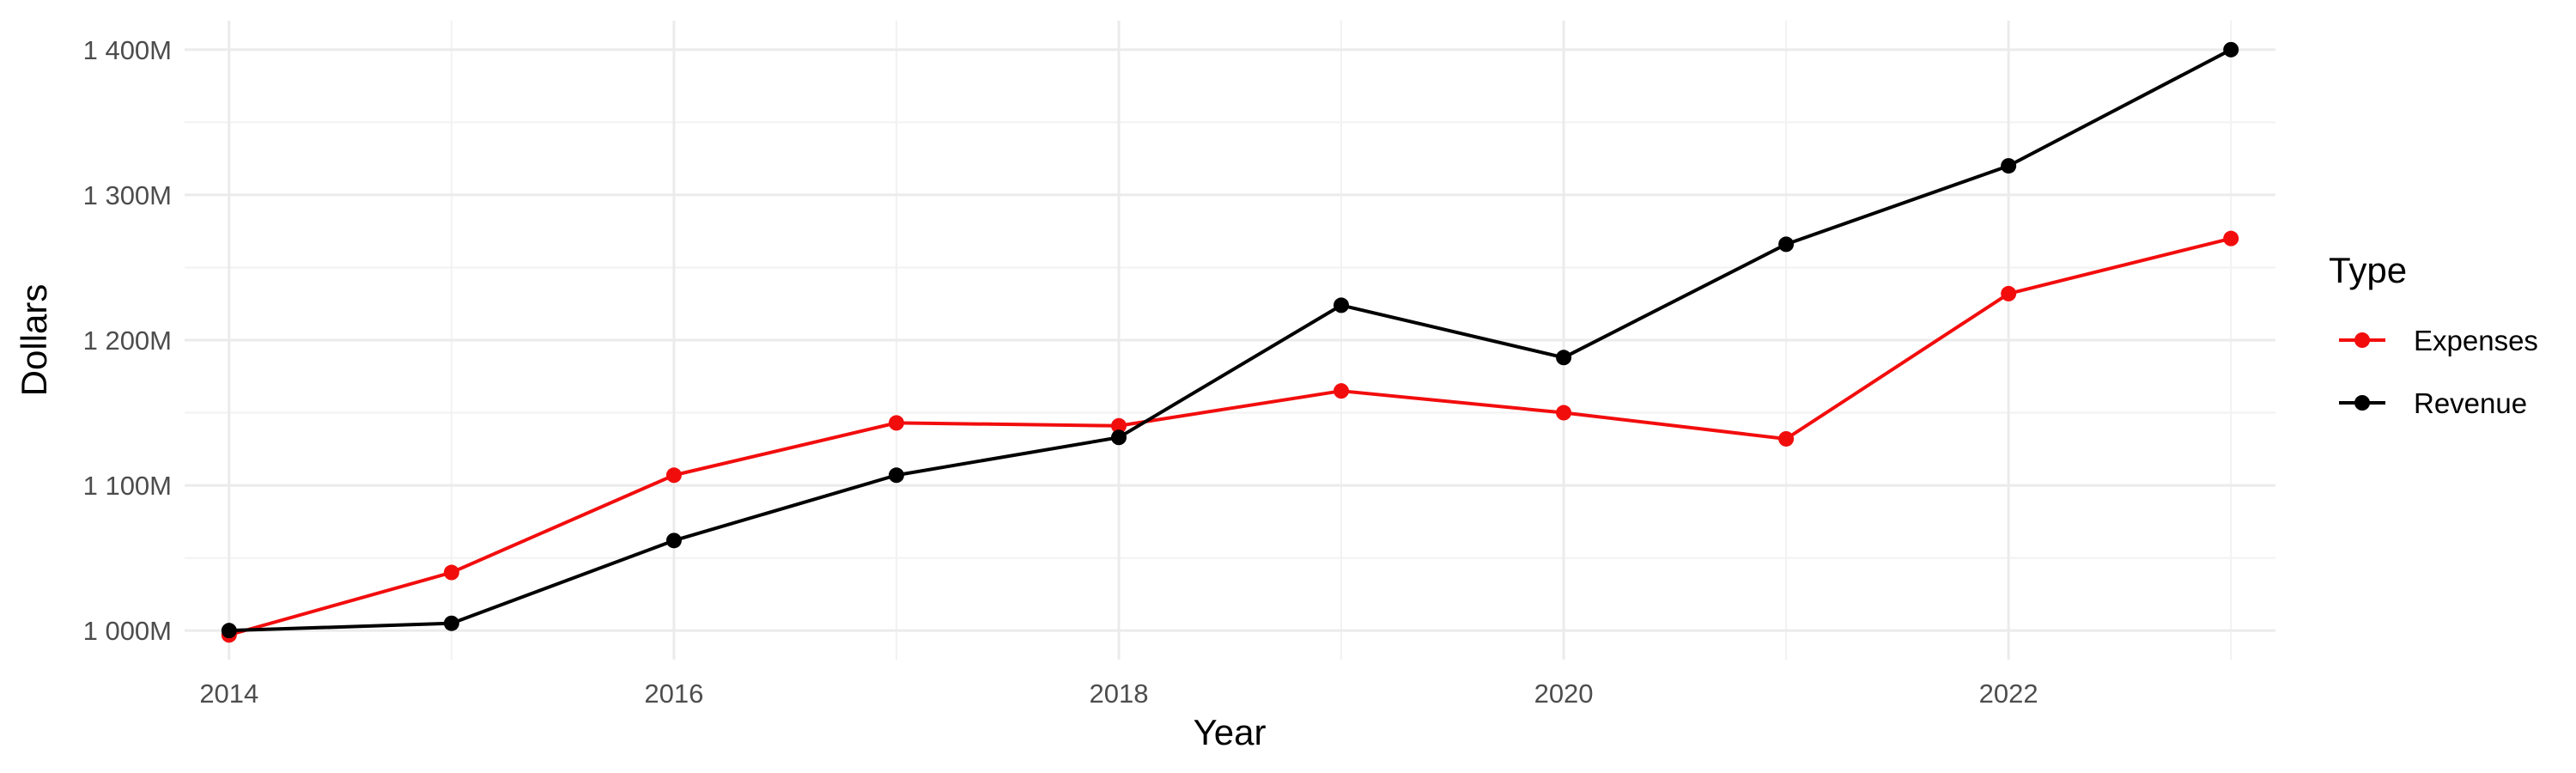 This screenshot has width=2576, height=773. Describe the element at coordinates (1564, 694) in the screenshot. I see `x-tick-label: 2020` at that location.